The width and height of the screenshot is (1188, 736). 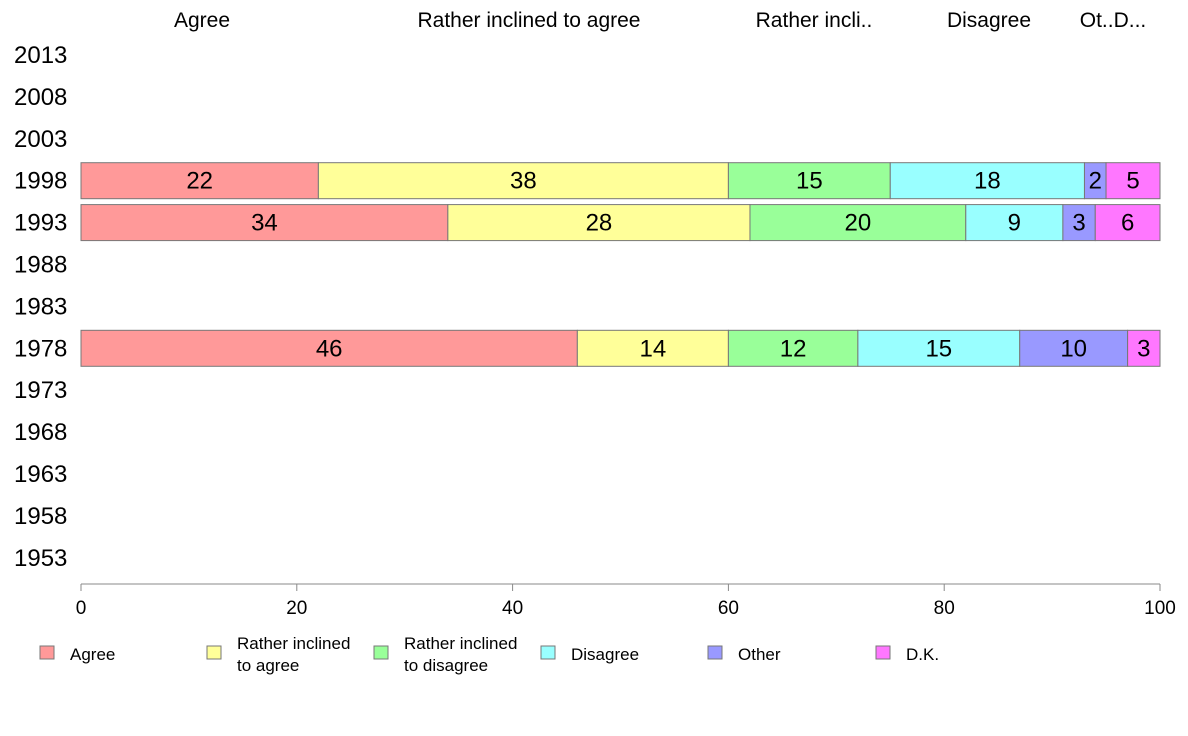 I want to click on column-header: Agree, so click(x=202, y=20).